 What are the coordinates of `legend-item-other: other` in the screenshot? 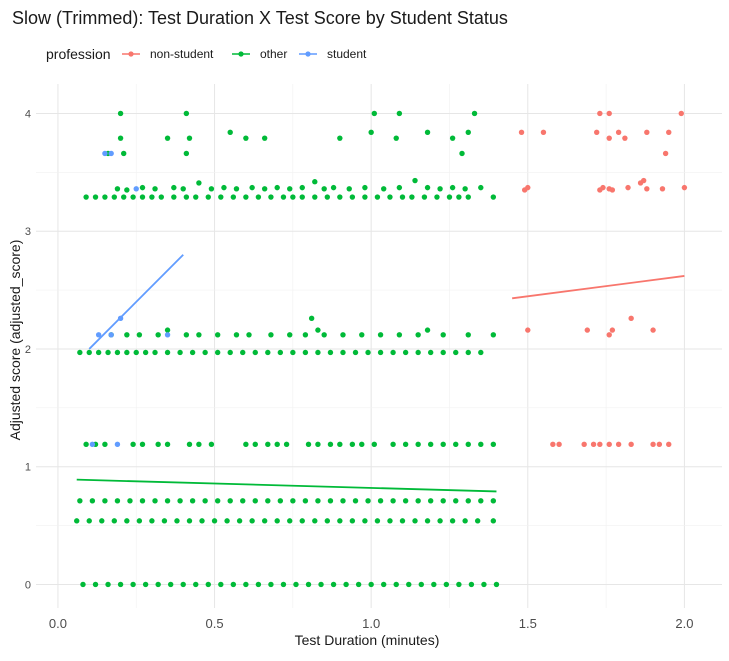 It's located at (259, 54).